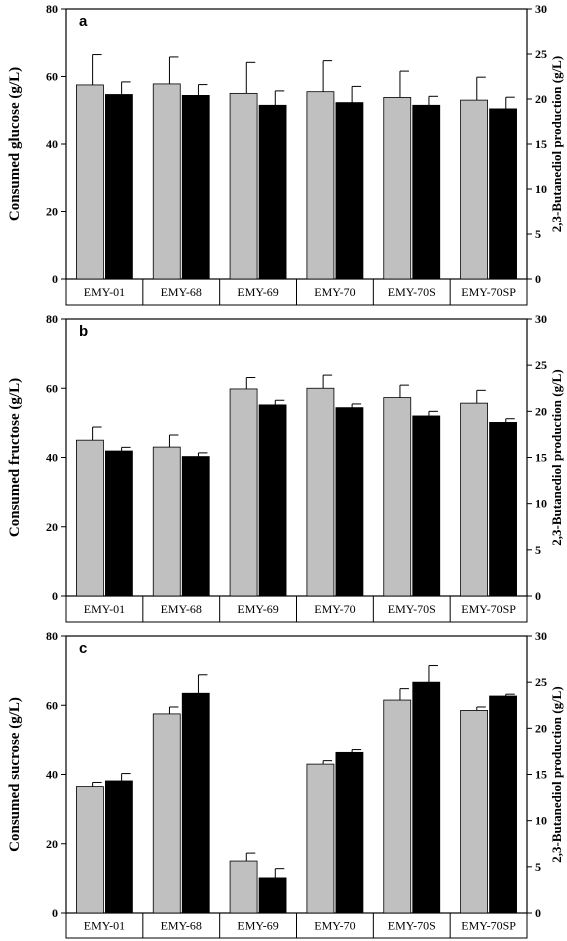 The image size is (567, 941). I want to click on panel-label: b, so click(83, 331).